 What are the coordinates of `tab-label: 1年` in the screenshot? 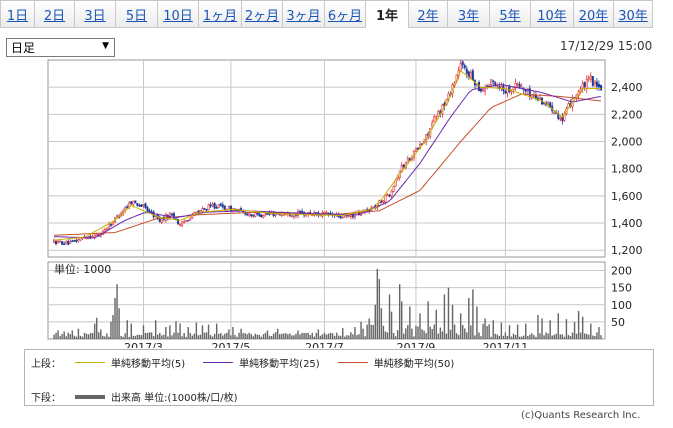 It's located at (387, 16).